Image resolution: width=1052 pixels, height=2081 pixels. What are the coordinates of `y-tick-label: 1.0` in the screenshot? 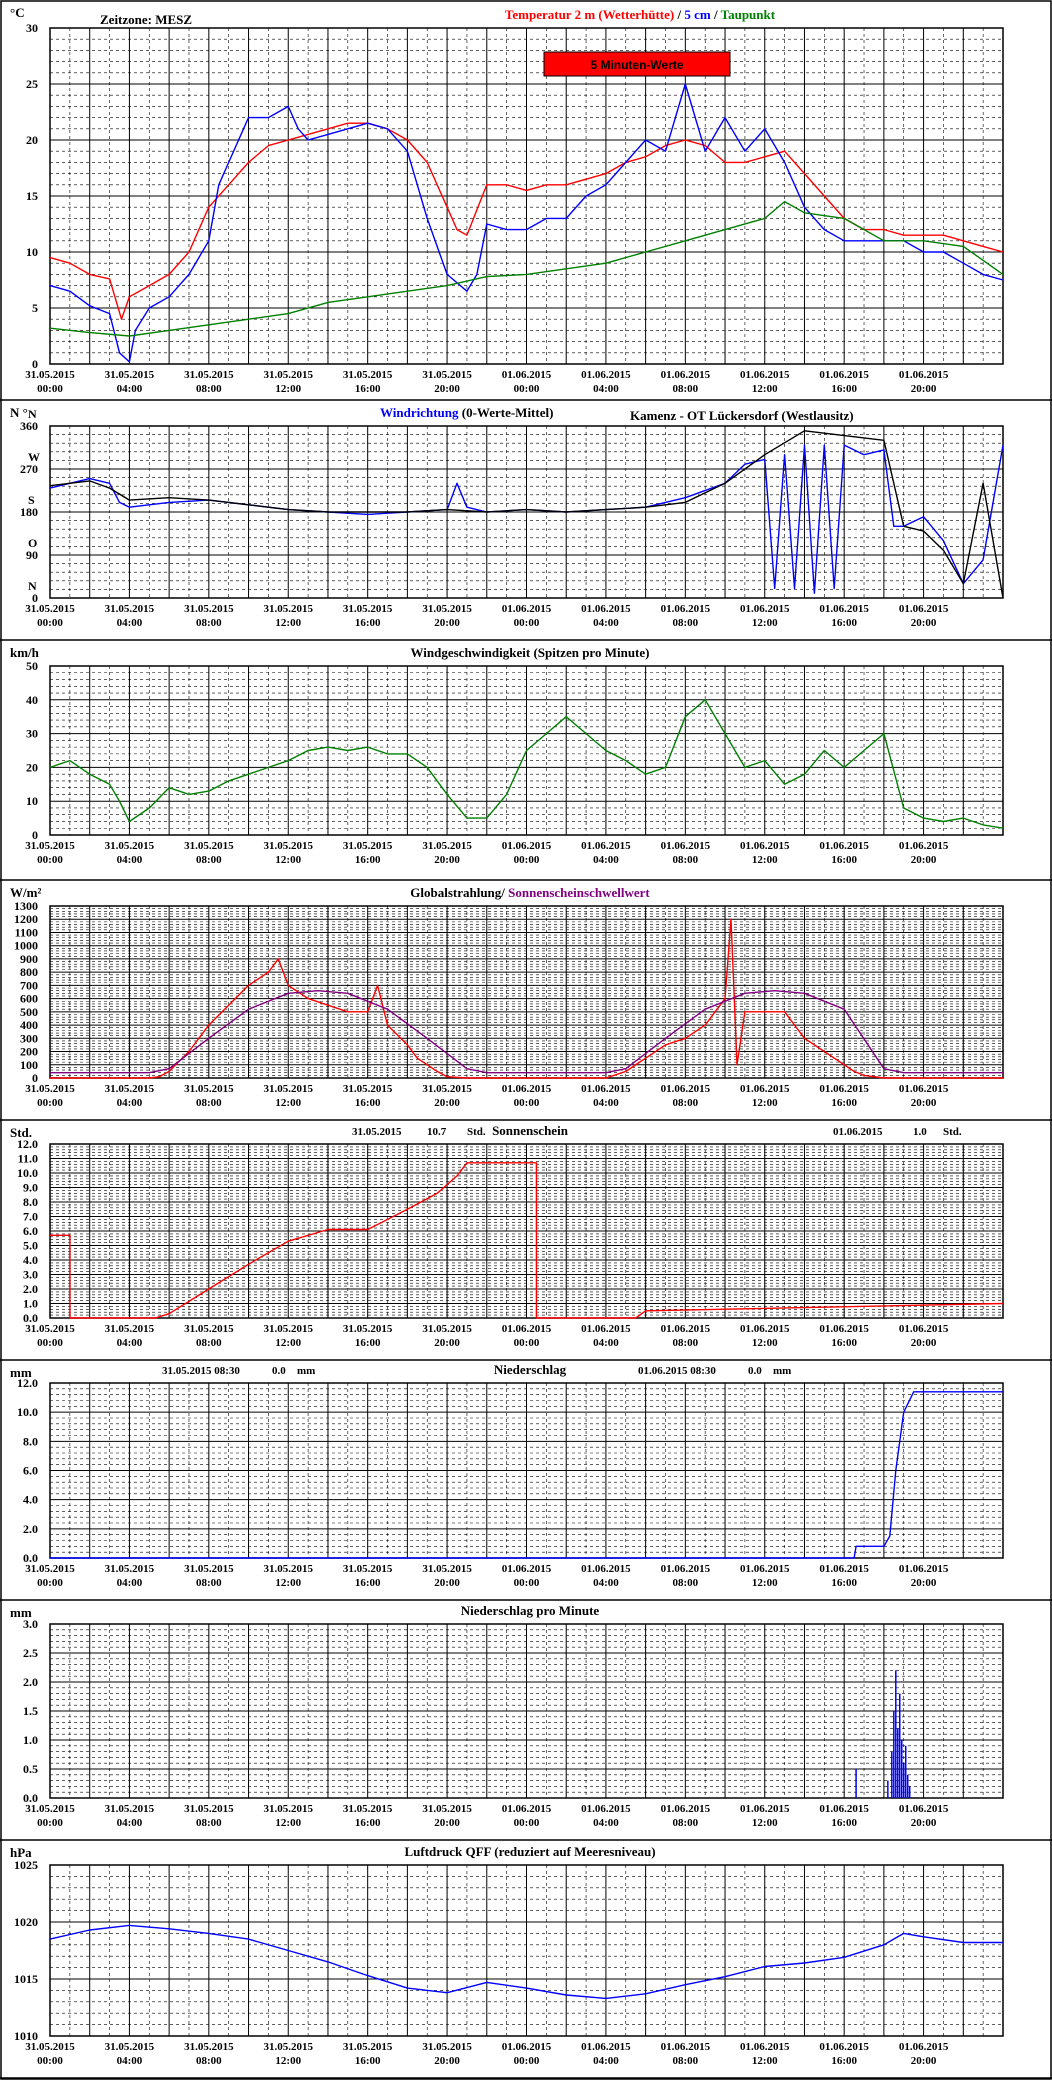 It's located at (30, 1304).